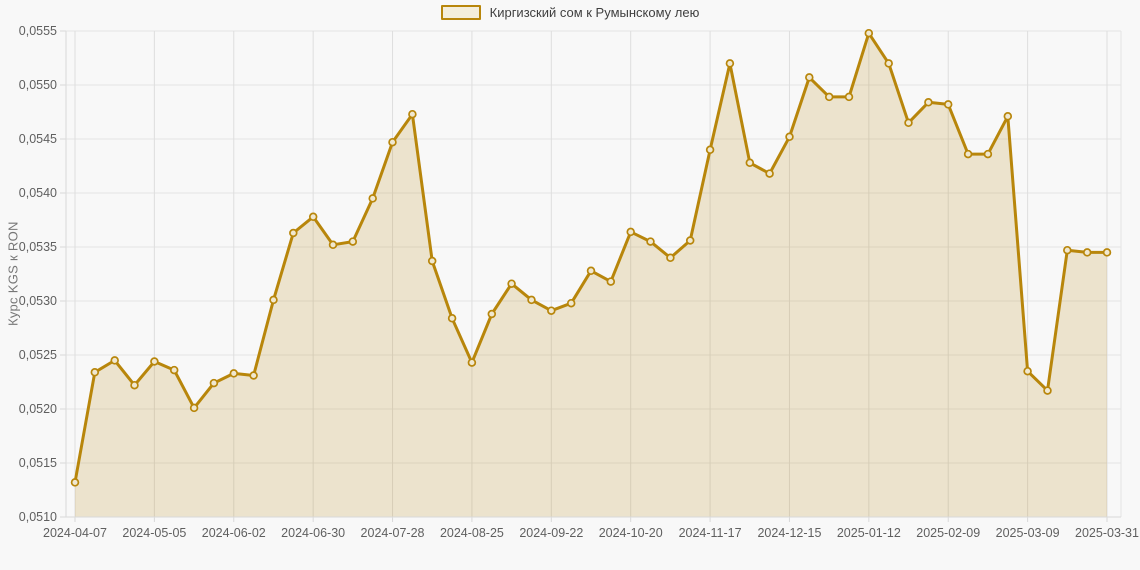 This screenshot has height=570, width=1140. Describe the element at coordinates (38, 517) in the screenshot. I see `svg-text: 0,0510` at that location.